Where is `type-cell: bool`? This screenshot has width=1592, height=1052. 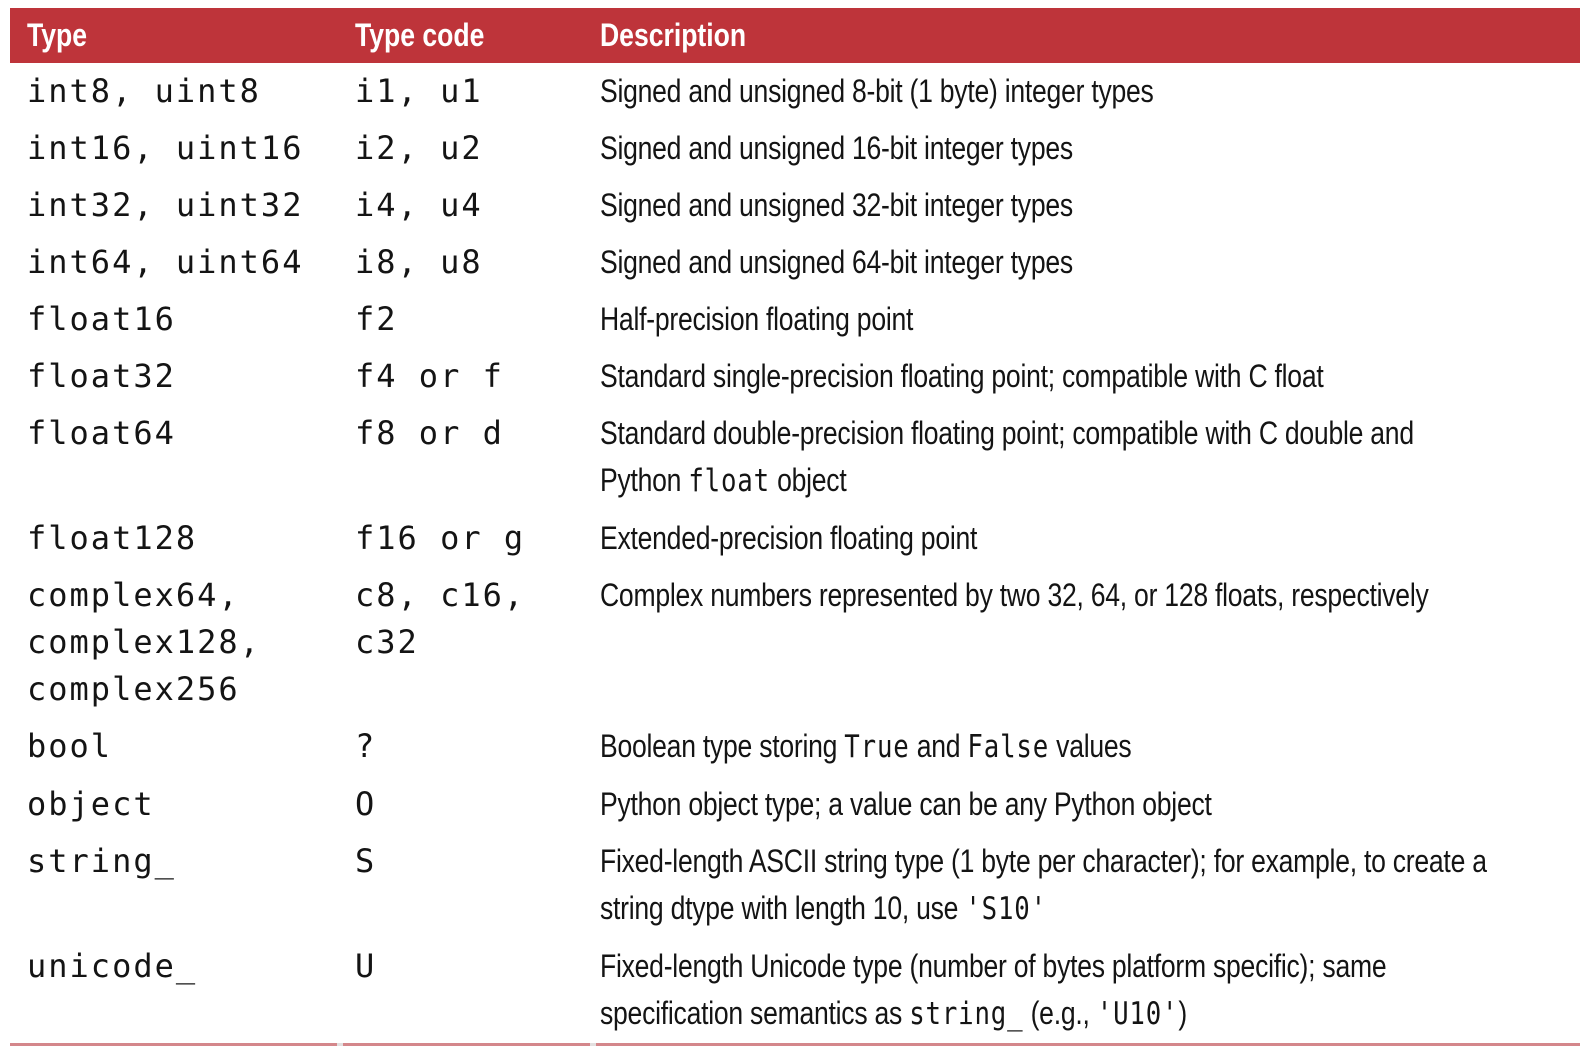 type-cell: bool is located at coordinates (173, 747).